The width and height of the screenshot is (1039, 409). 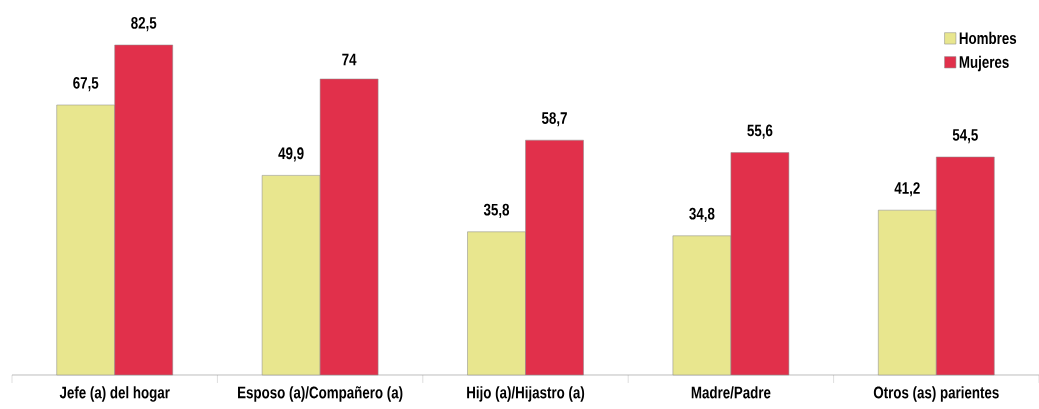 I want to click on data-label: 58,7, so click(x=554, y=119).